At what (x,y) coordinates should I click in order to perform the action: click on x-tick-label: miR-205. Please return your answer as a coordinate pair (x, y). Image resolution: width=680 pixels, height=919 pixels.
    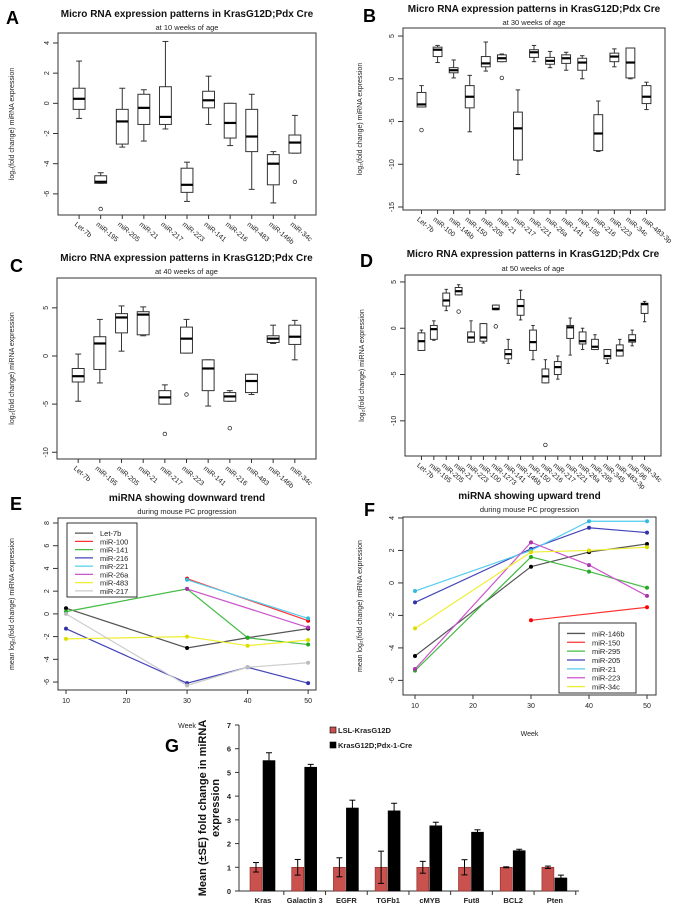
    Looking at the image, I should click on (128, 232).